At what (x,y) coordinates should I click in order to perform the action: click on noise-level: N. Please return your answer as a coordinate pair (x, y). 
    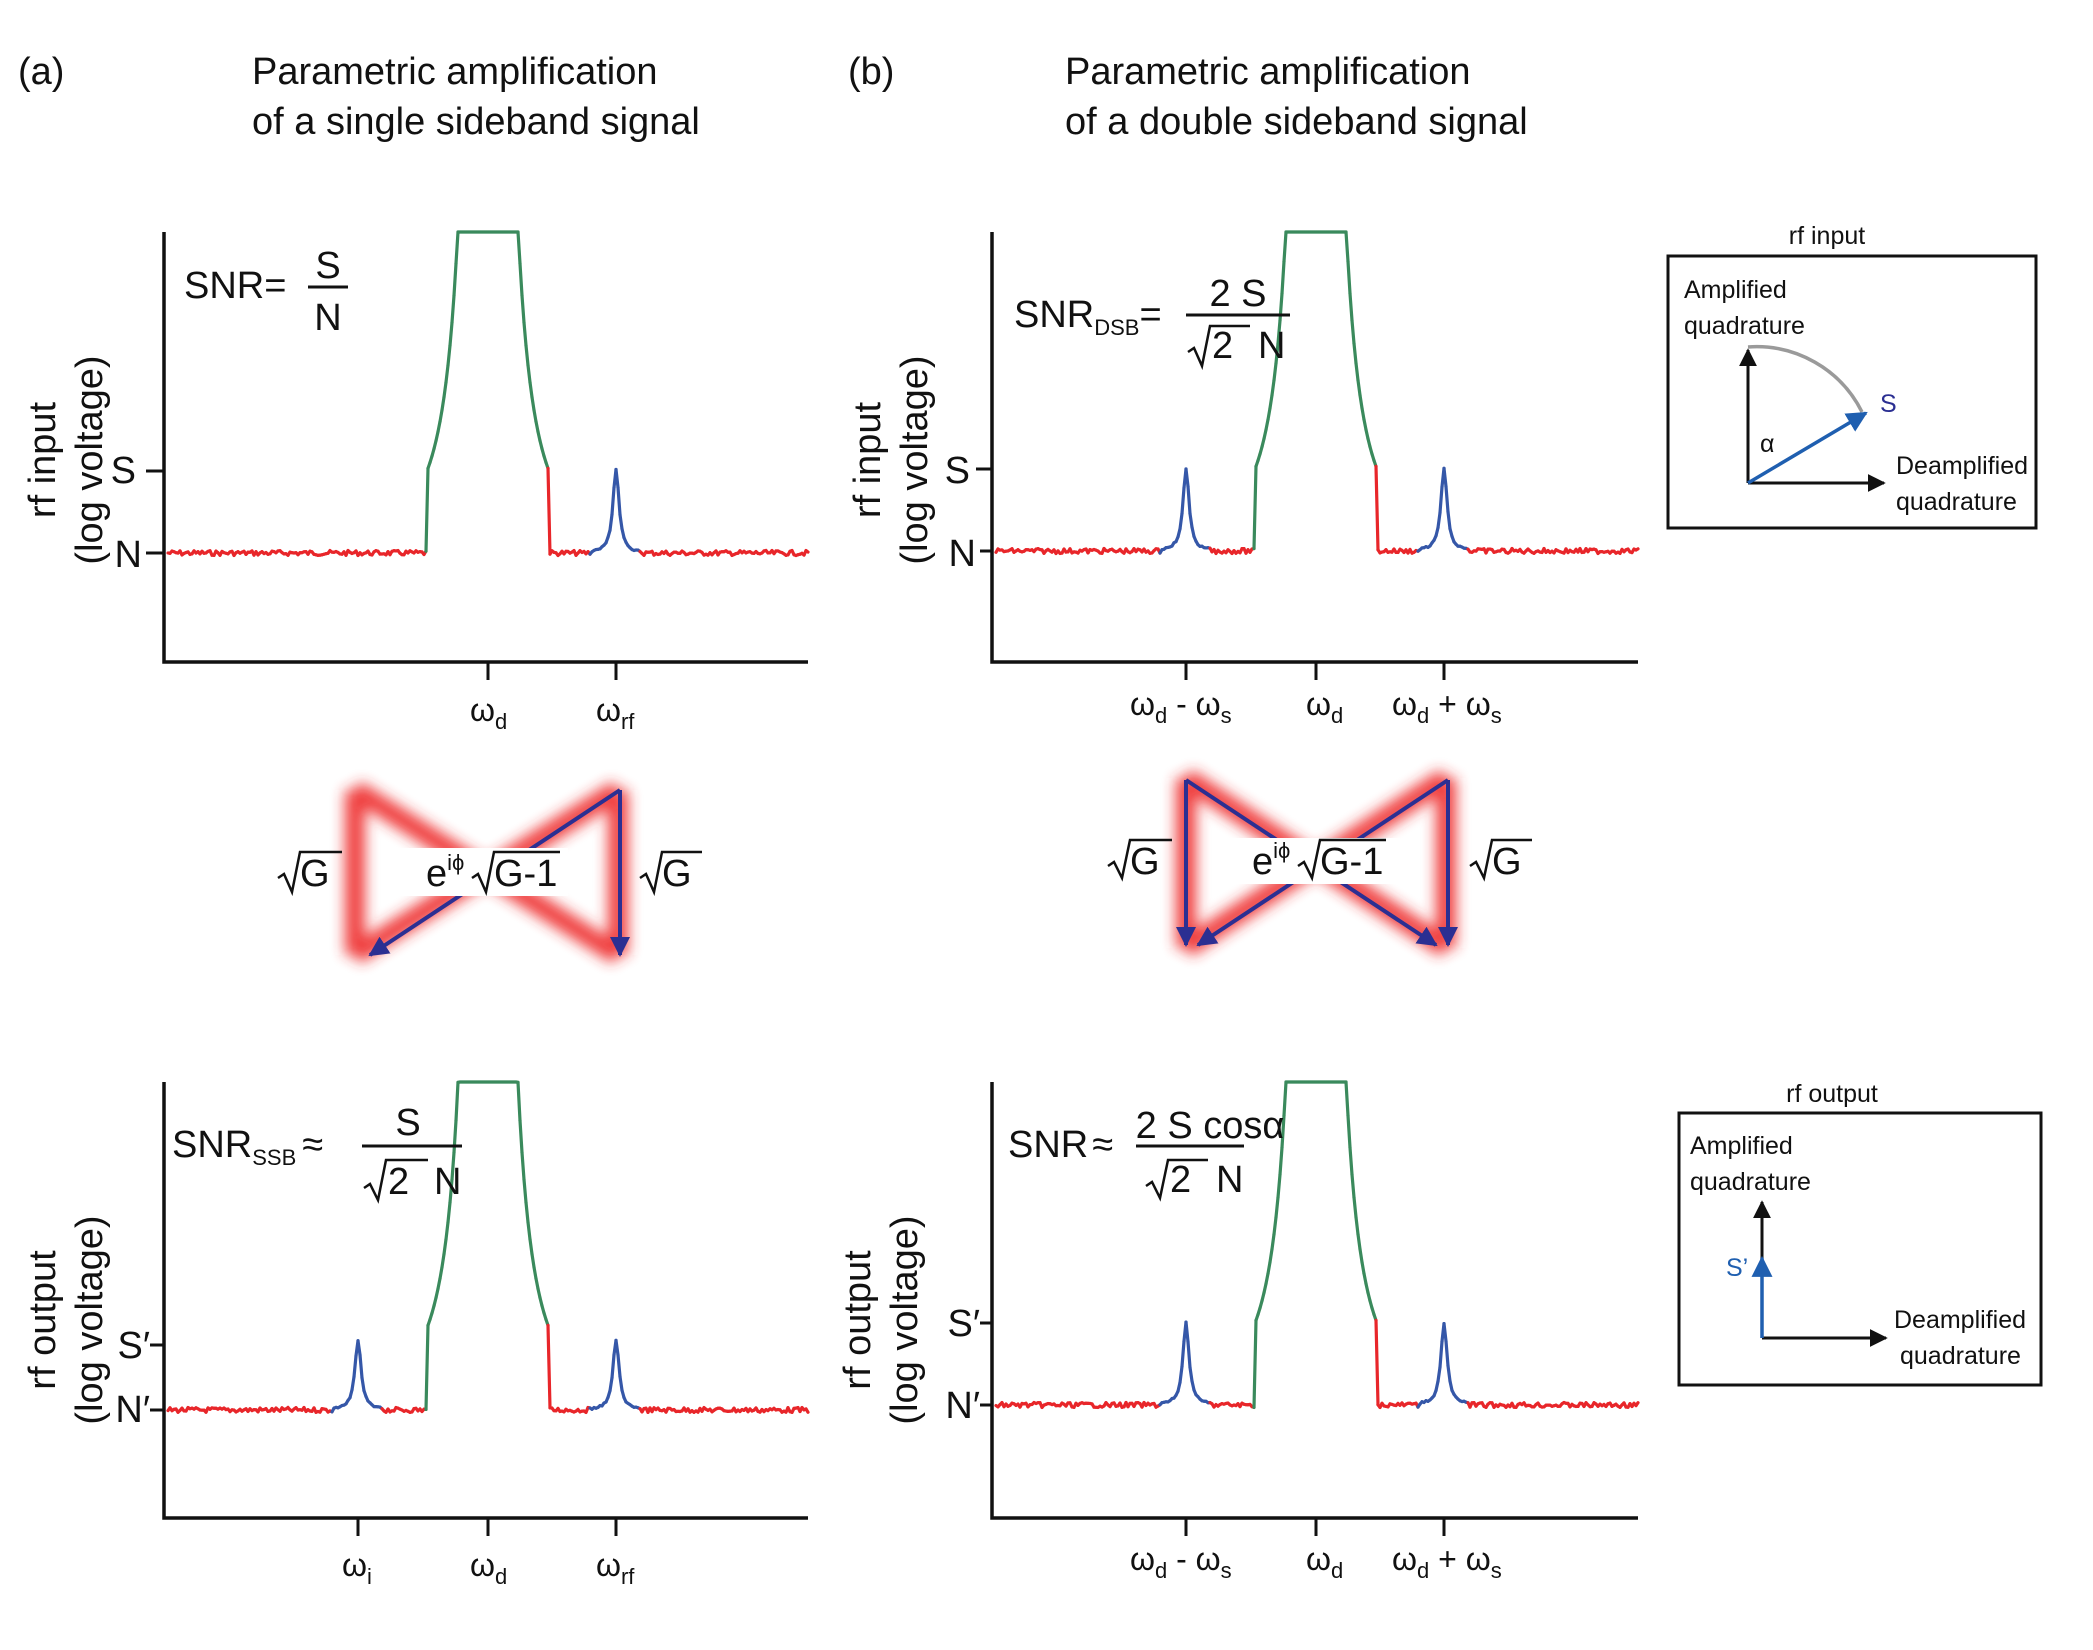
    Looking at the image, I should click on (128, 555).